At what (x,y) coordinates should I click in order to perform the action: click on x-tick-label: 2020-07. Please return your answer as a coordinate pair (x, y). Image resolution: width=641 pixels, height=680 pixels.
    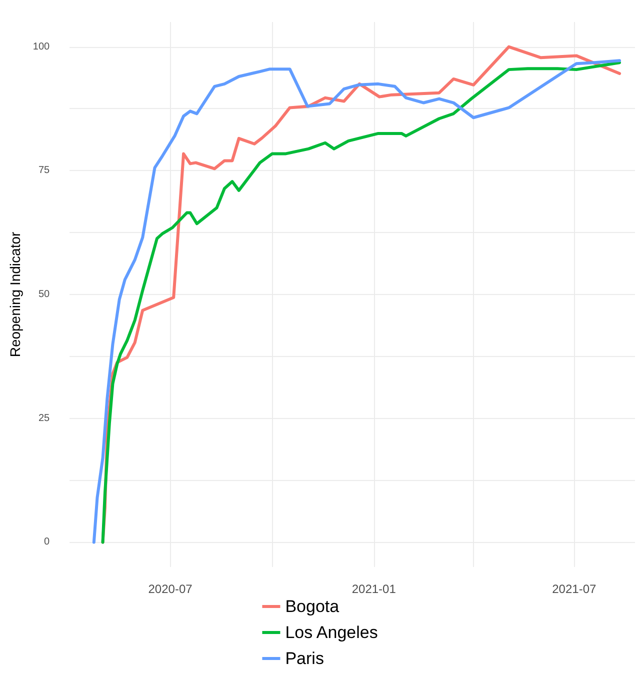
    Looking at the image, I should click on (170, 589).